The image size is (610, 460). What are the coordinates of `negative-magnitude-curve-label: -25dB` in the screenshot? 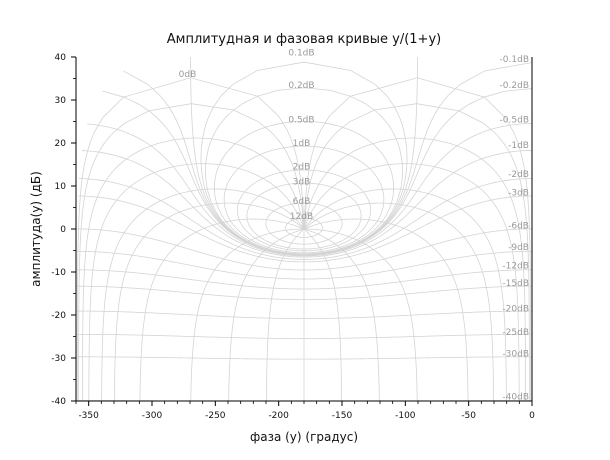 It's located at (515, 333).